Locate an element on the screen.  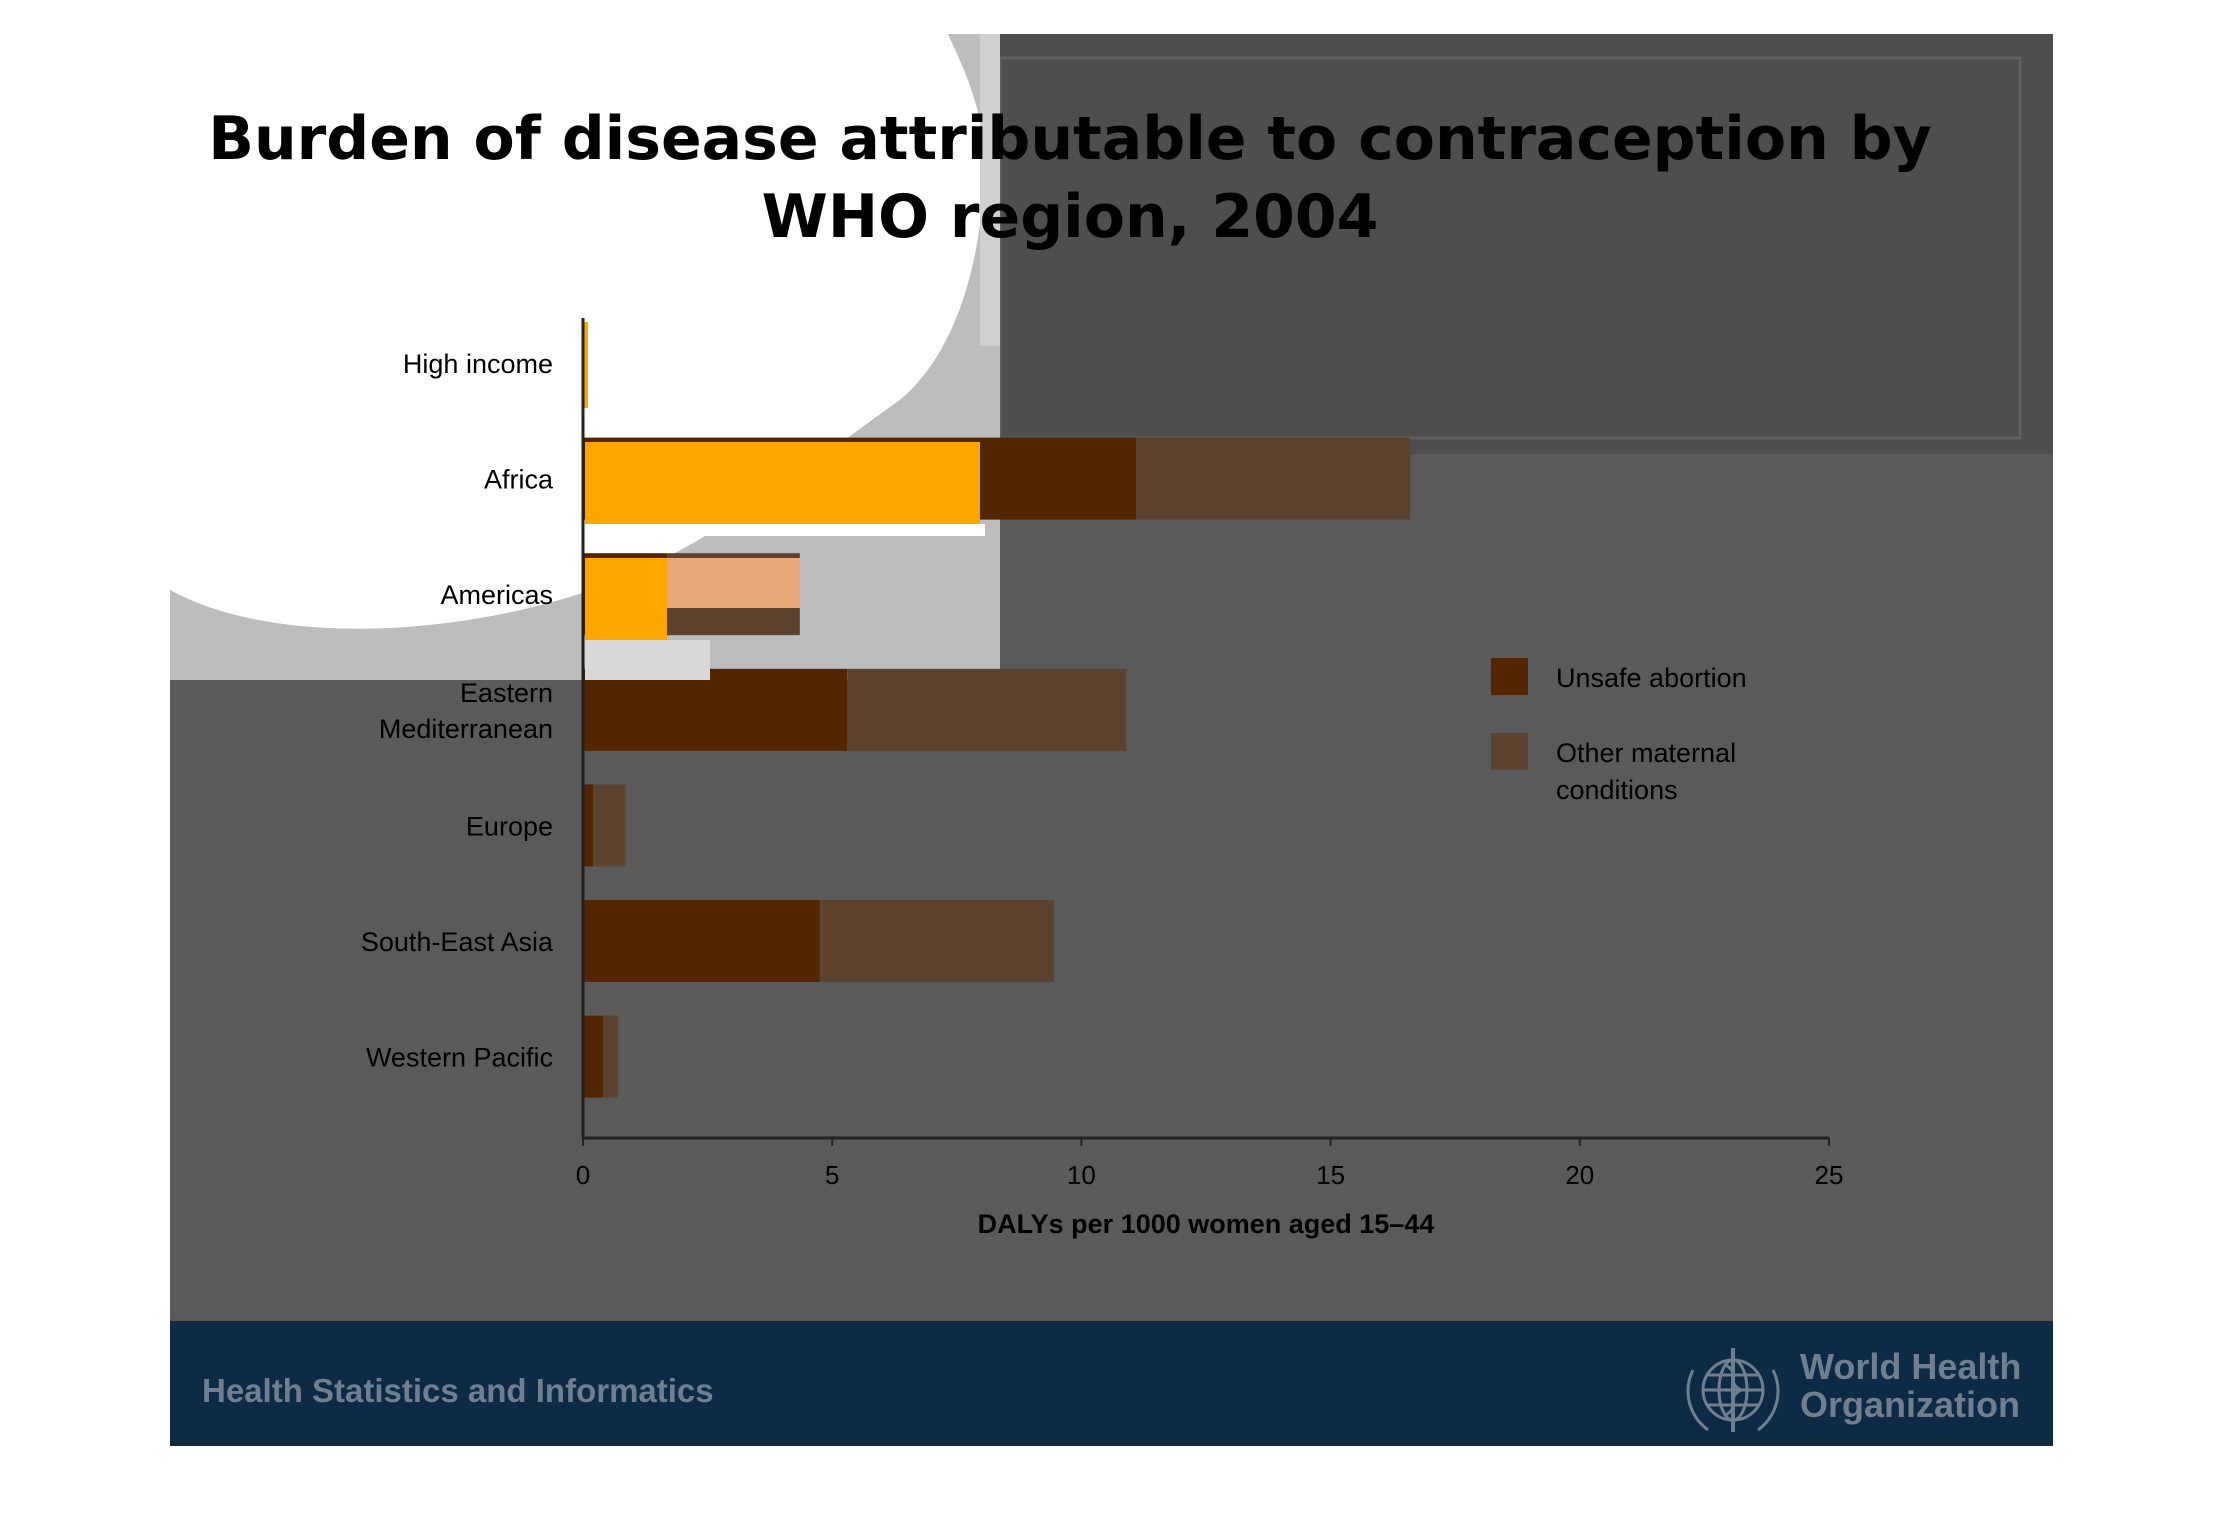
x-axis-label: DALYs per 1000 women aged 15–44 is located at coordinates (1206, 1224).